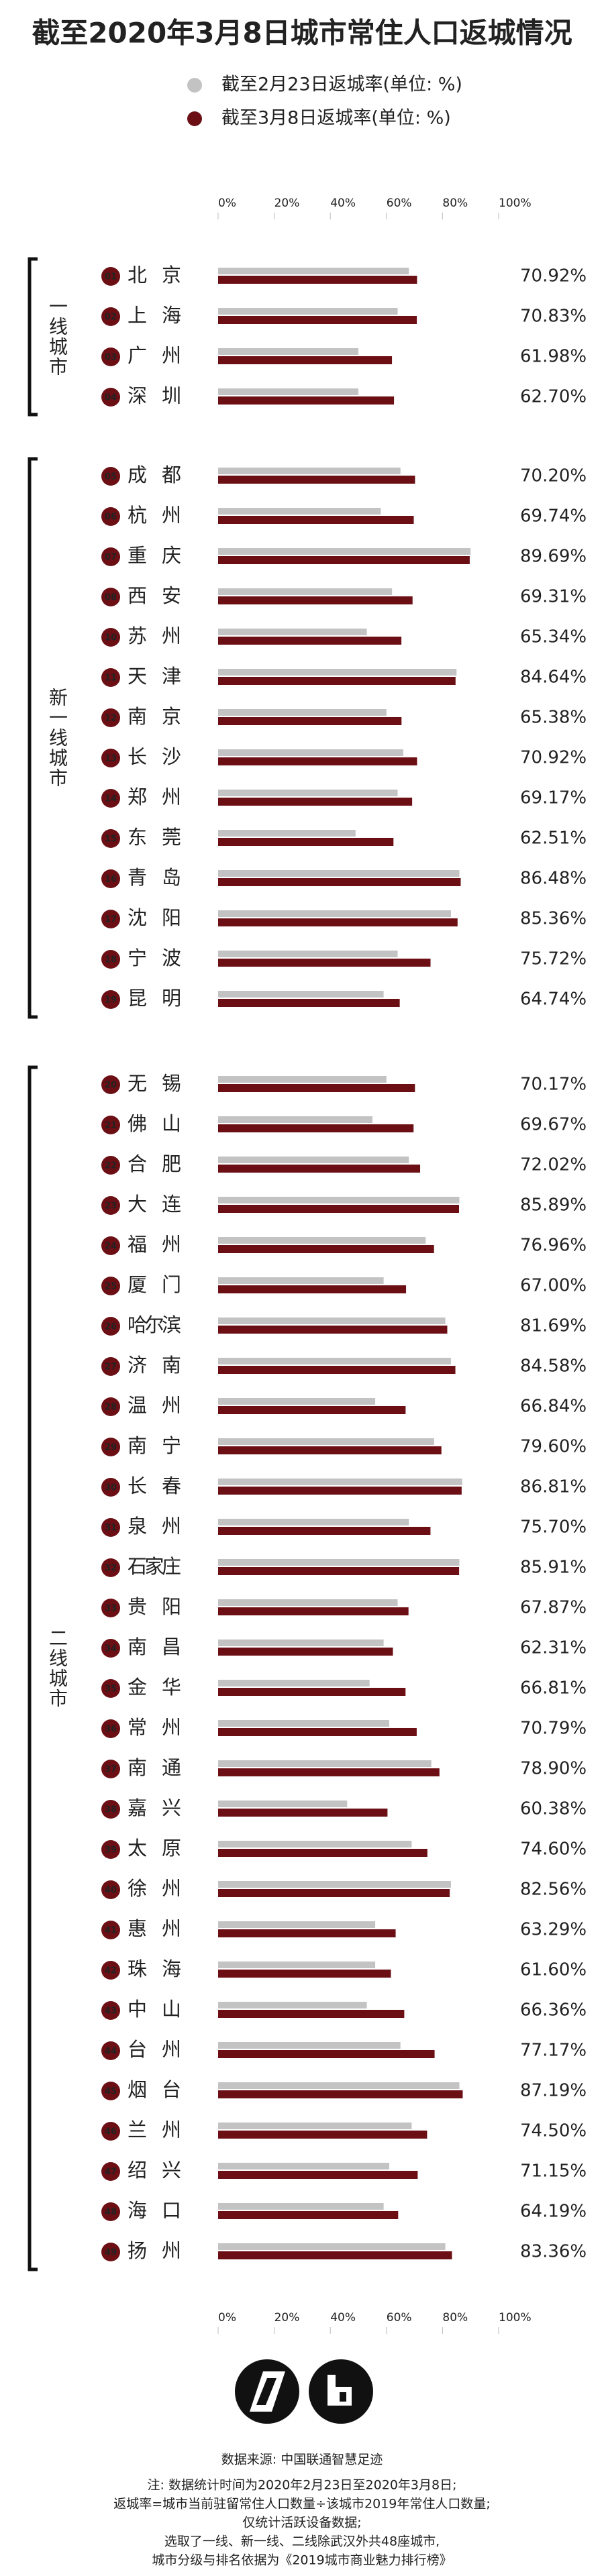 The image size is (604, 2576). I want to click on city-name: 上海, so click(154, 315).